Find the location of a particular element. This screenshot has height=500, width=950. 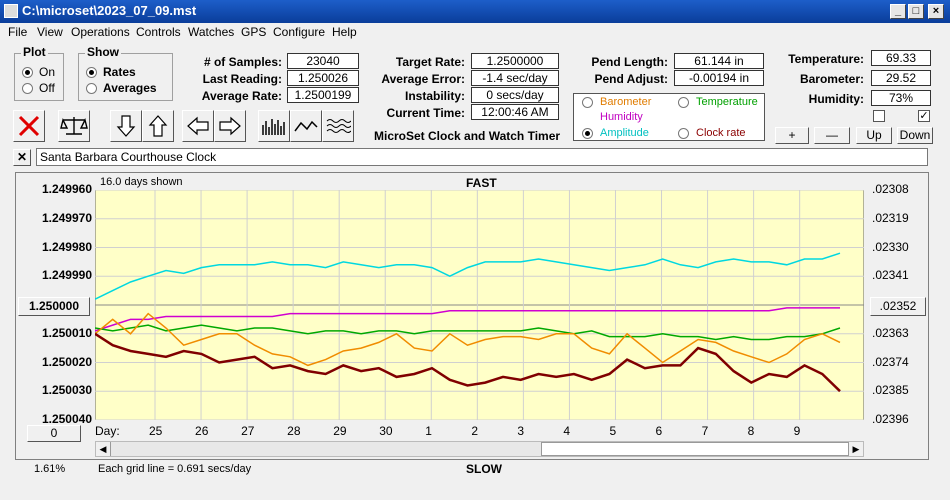

series-line-clock-rate is located at coordinates (468, 362).